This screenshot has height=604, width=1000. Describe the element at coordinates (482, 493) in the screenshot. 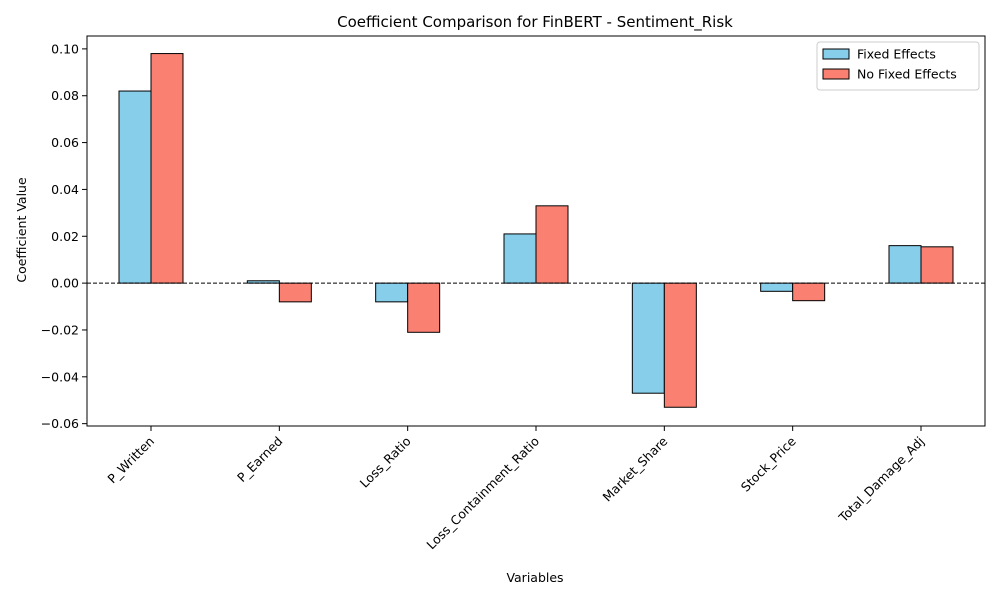

I see `x-tick-label: Loss_Containment_Ratio` at that location.